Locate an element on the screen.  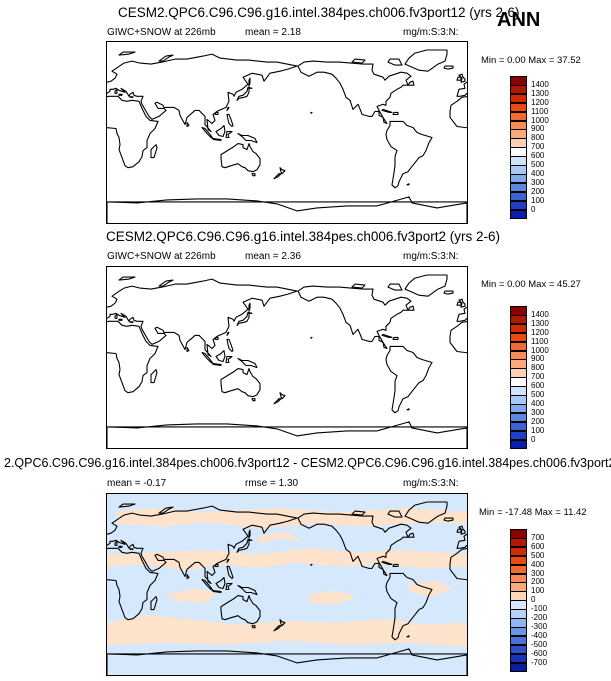
colorbar-tick-label: -600 is located at coordinates (539, 653).